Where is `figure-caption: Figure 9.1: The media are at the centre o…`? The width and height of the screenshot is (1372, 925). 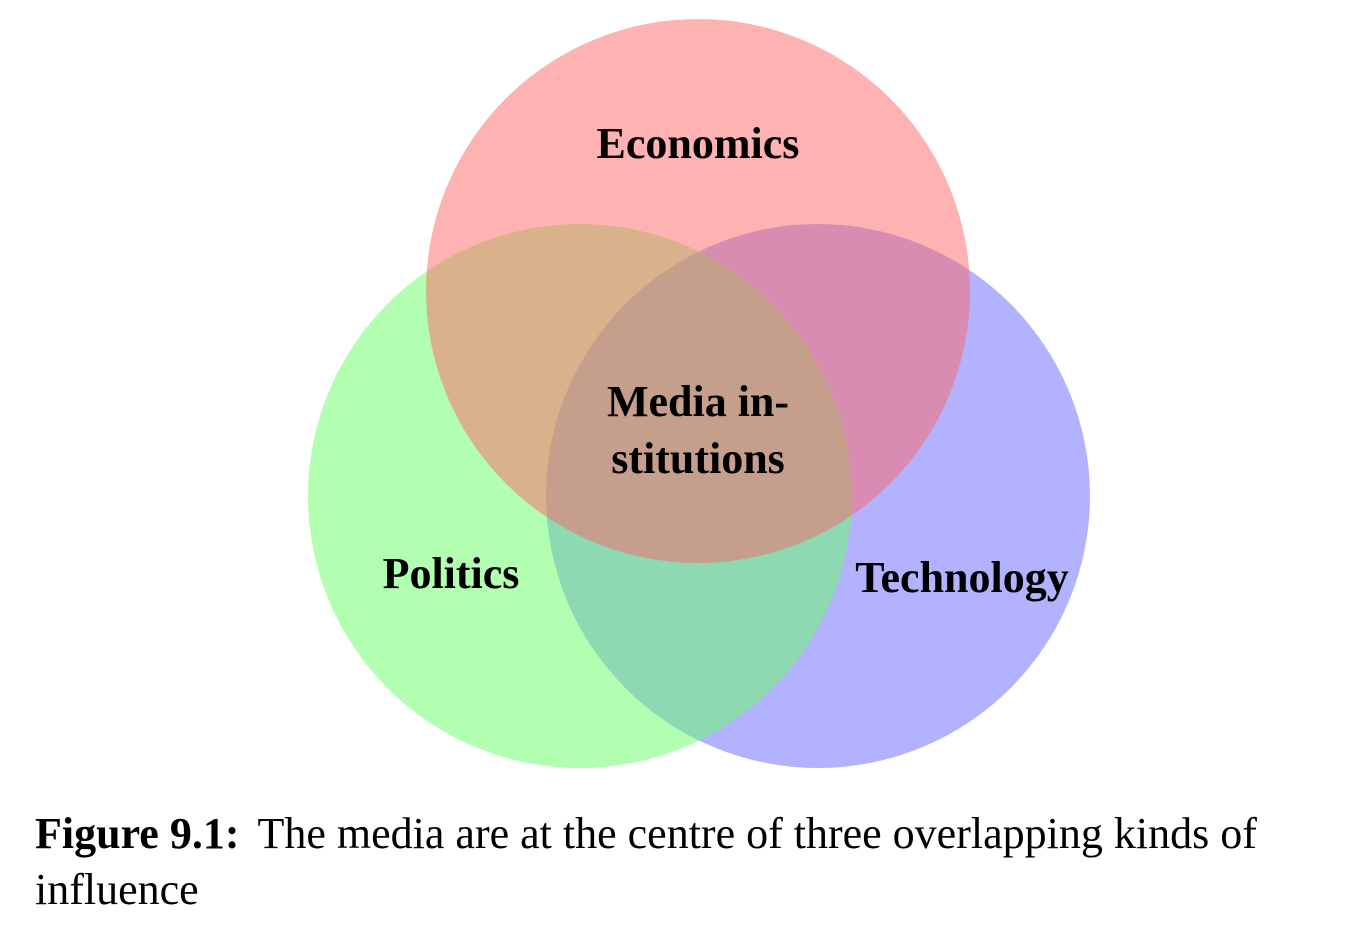 figure-caption: Figure 9.1: The media are at the centre o… is located at coordinates (700, 862).